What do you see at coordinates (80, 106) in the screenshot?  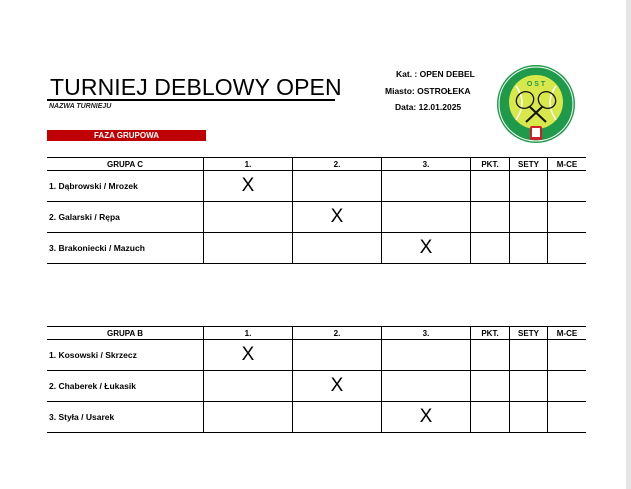 I see `tournament-name-label: NAZWA TURNIEJU` at bounding box center [80, 106].